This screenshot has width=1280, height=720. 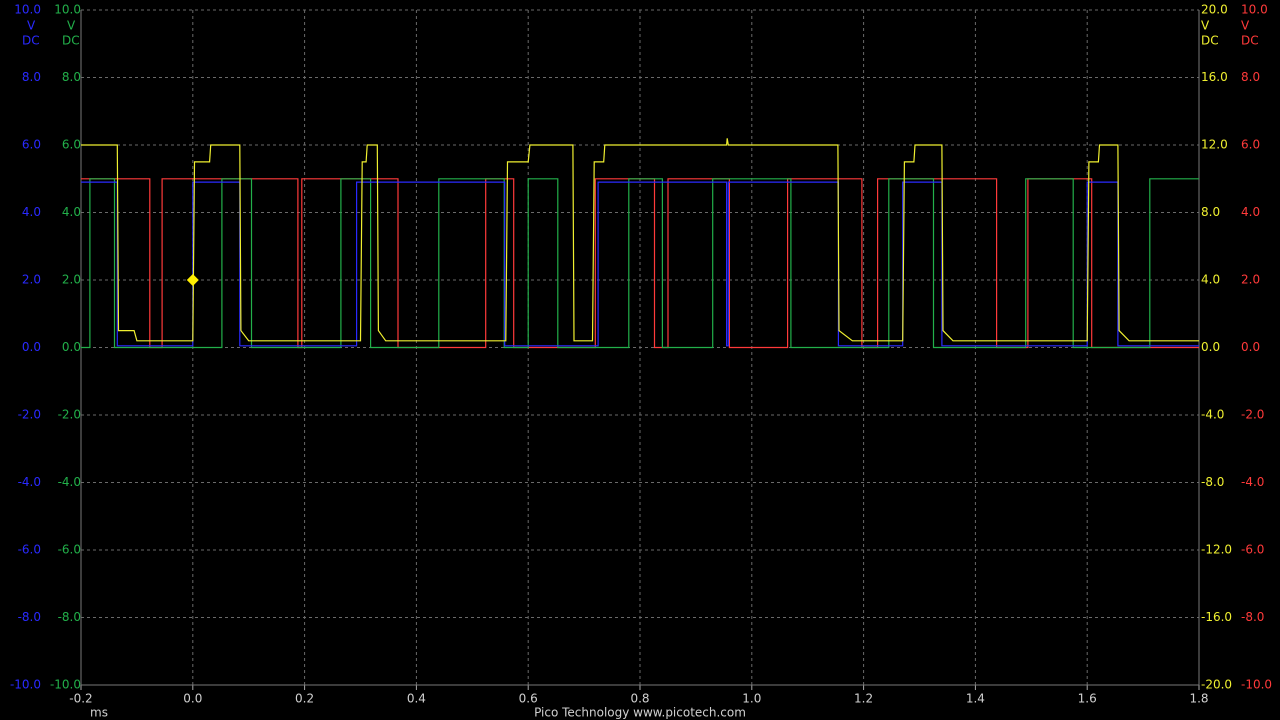 What do you see at coordinates (1216, 550) in the screenshot?
I see `y-tick-label: -12.0` at bounding box center [1216, 550].